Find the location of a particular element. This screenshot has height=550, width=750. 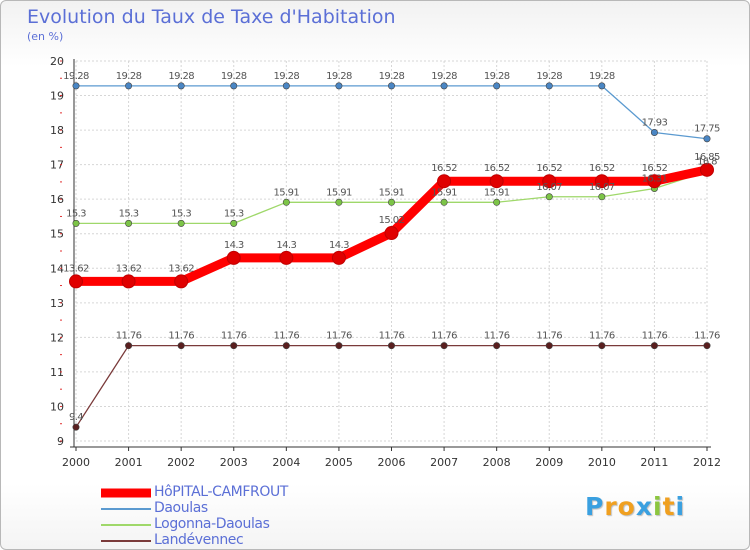

x-tick-label: 2004 is located at coordinates (286, 462).